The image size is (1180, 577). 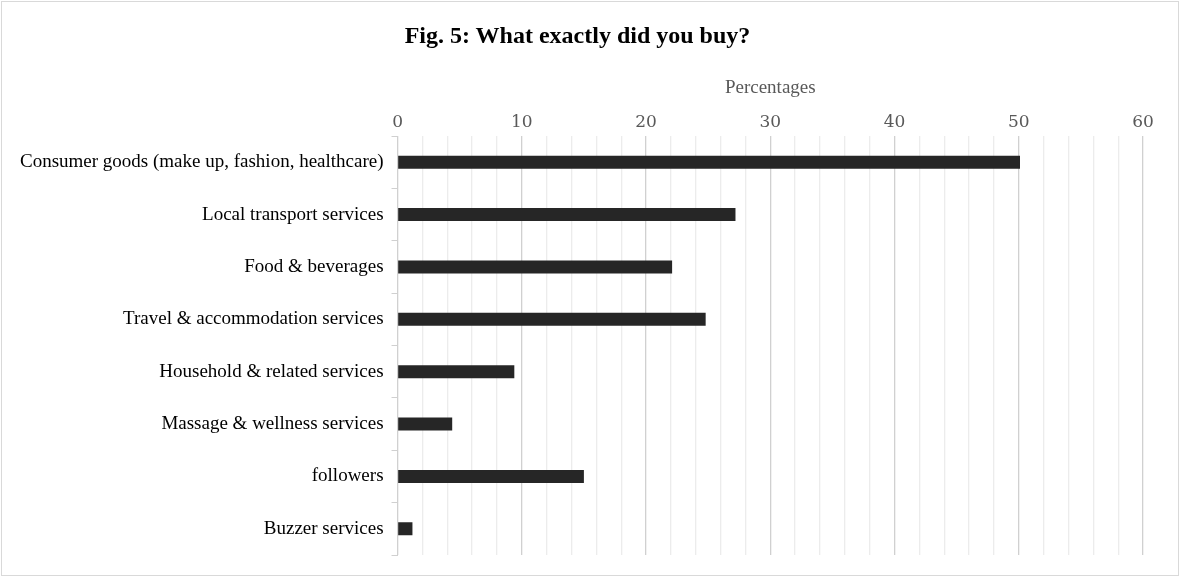 What do you see at coordinates (894, 121) in the screenshot?
I see `x-tick-label: 40` at bounding box center [894, 121].